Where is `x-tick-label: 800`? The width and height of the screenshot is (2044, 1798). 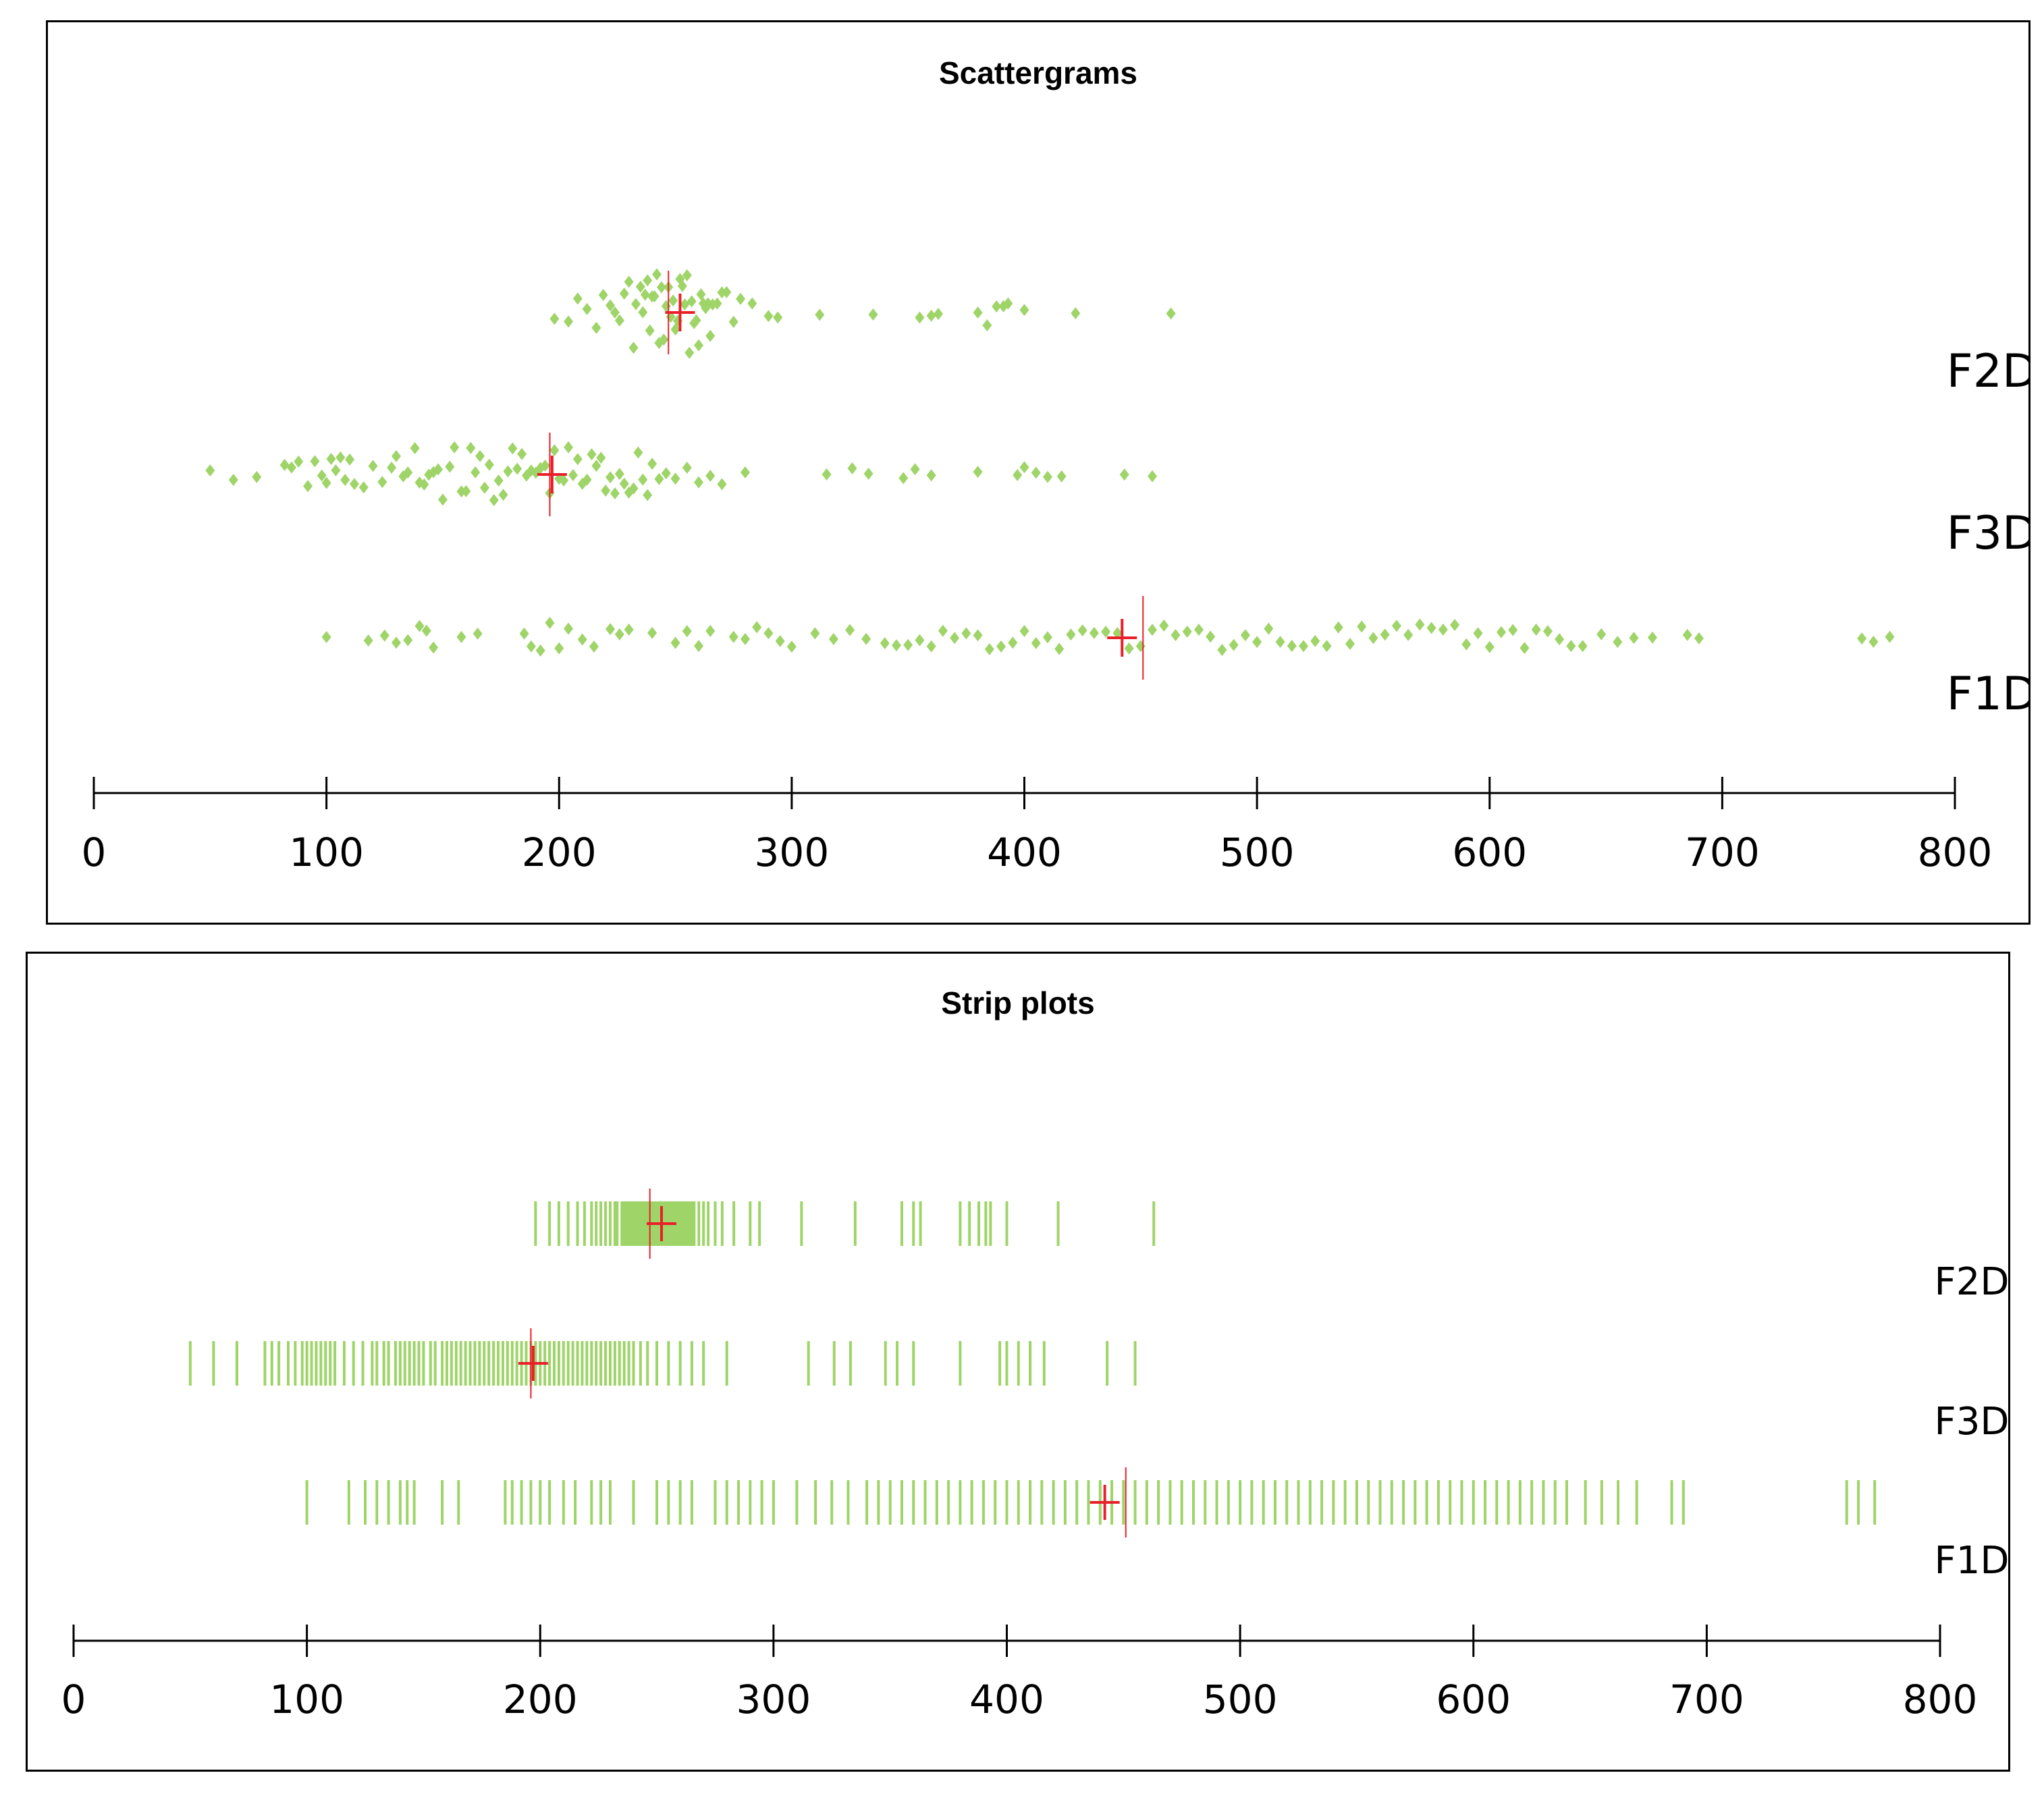 x-tick-label: 800 is located at coordinates (1955, 852).